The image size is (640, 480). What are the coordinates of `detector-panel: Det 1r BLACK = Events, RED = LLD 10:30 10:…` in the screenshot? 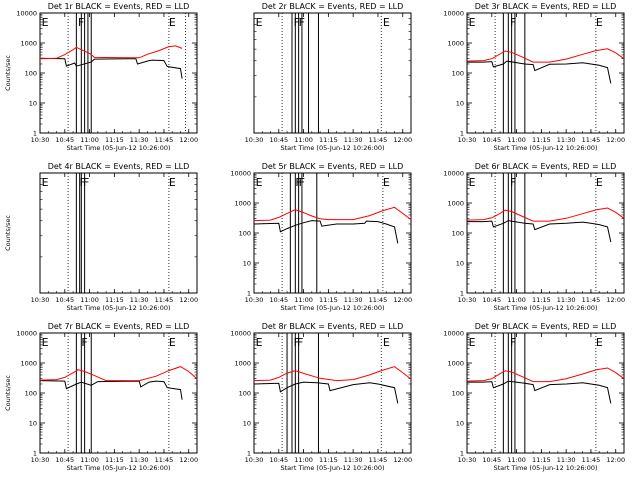 It's located at (101, 77).